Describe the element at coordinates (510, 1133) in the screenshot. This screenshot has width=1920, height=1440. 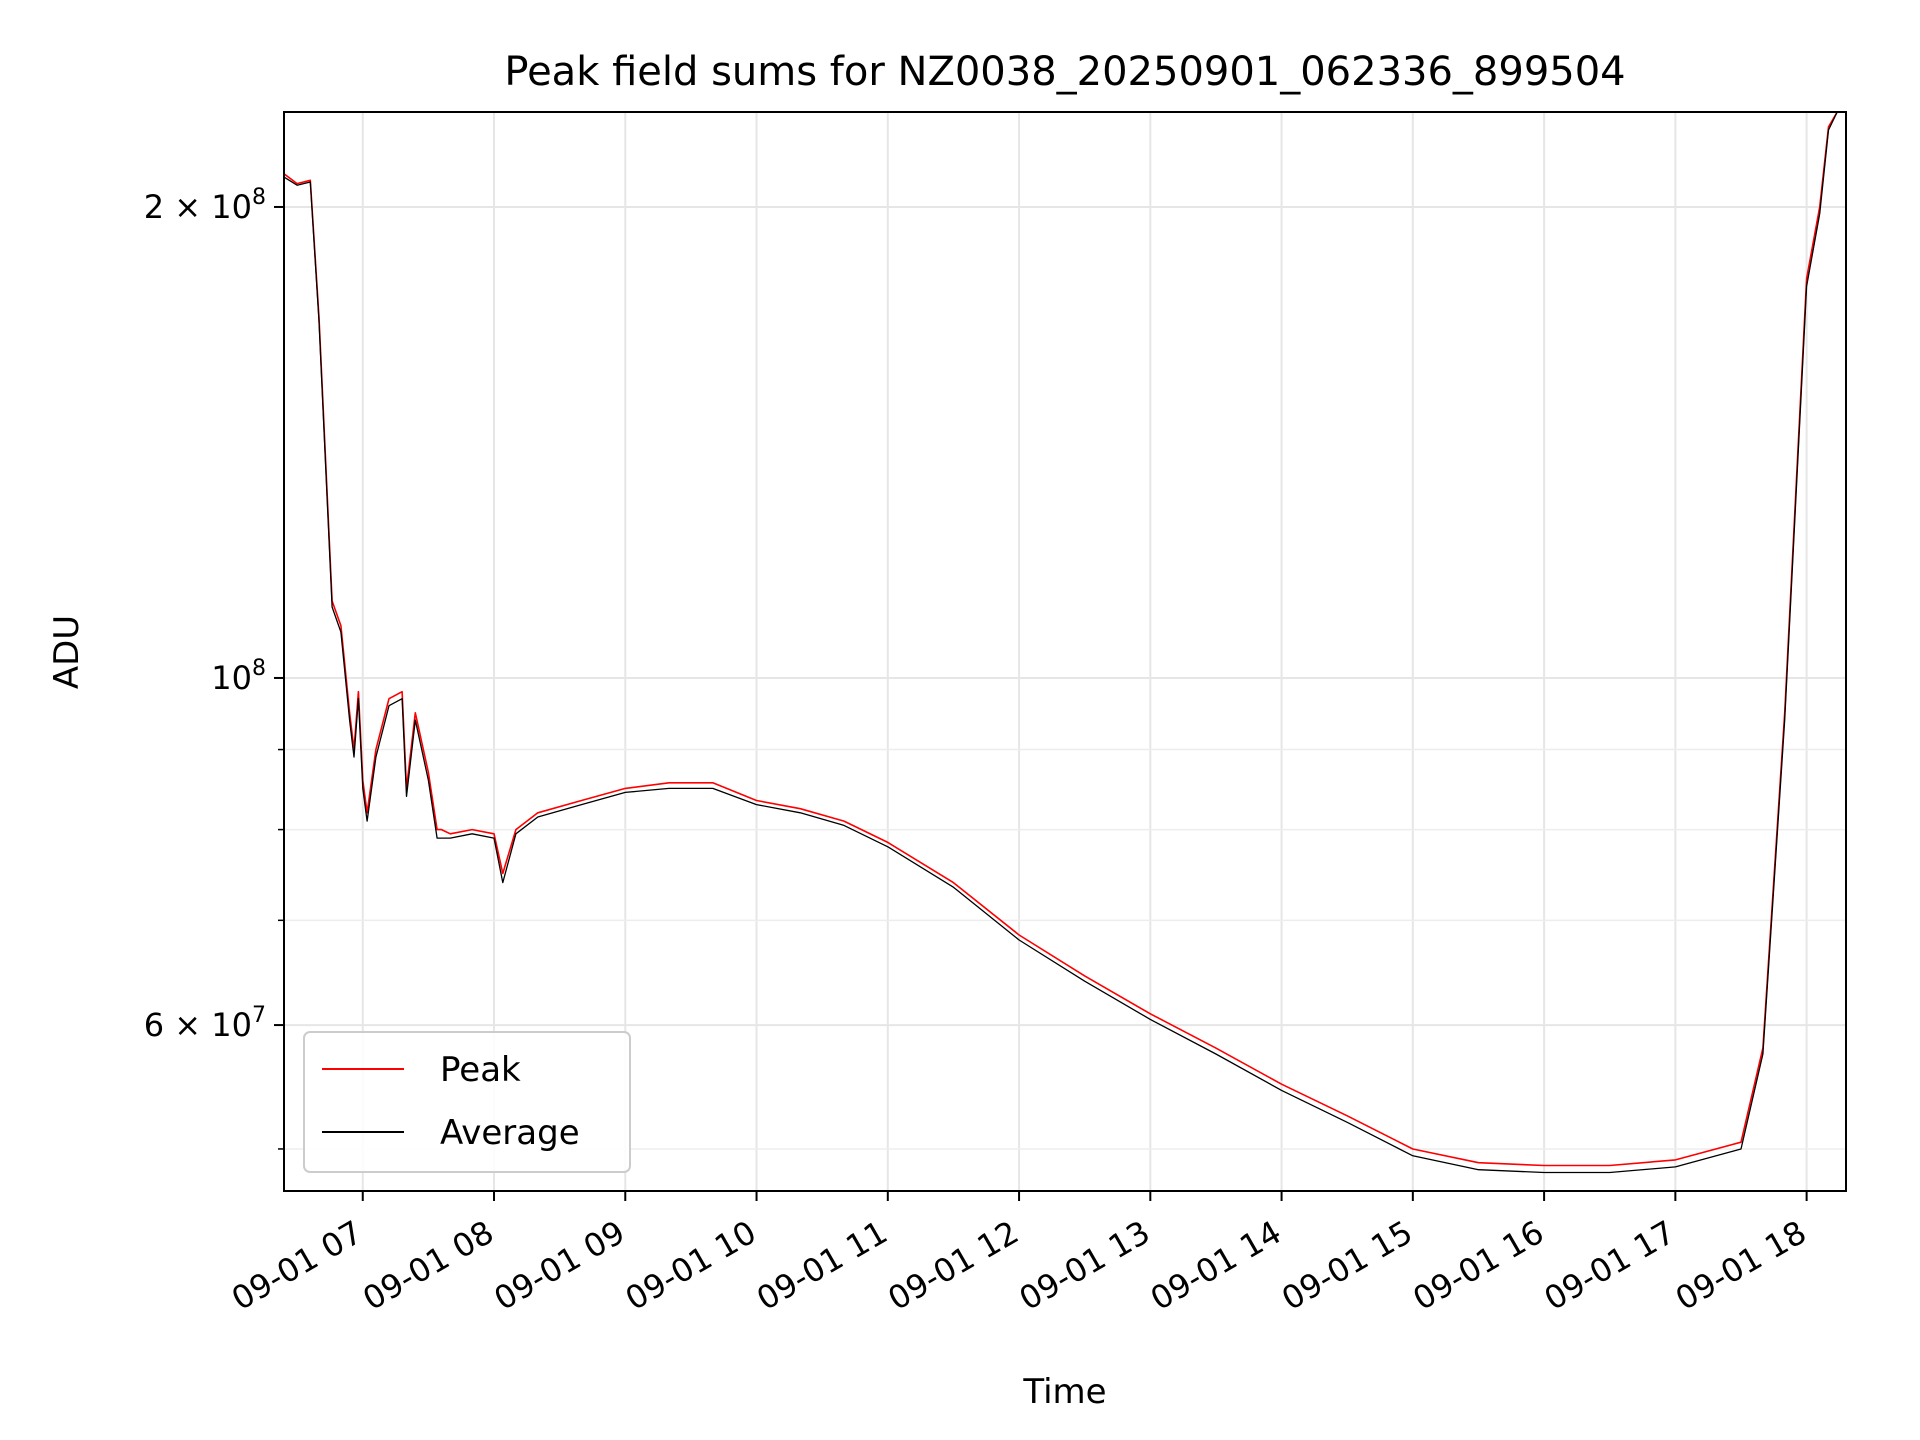
I see `legend-label-average: Average` at that location.